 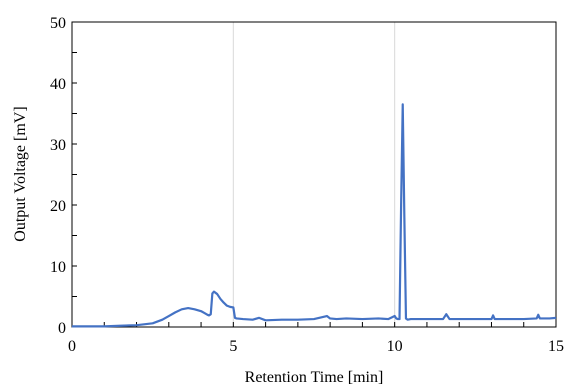 I want to click on y-tick-label-0: 0, so click(x=62, y=328).